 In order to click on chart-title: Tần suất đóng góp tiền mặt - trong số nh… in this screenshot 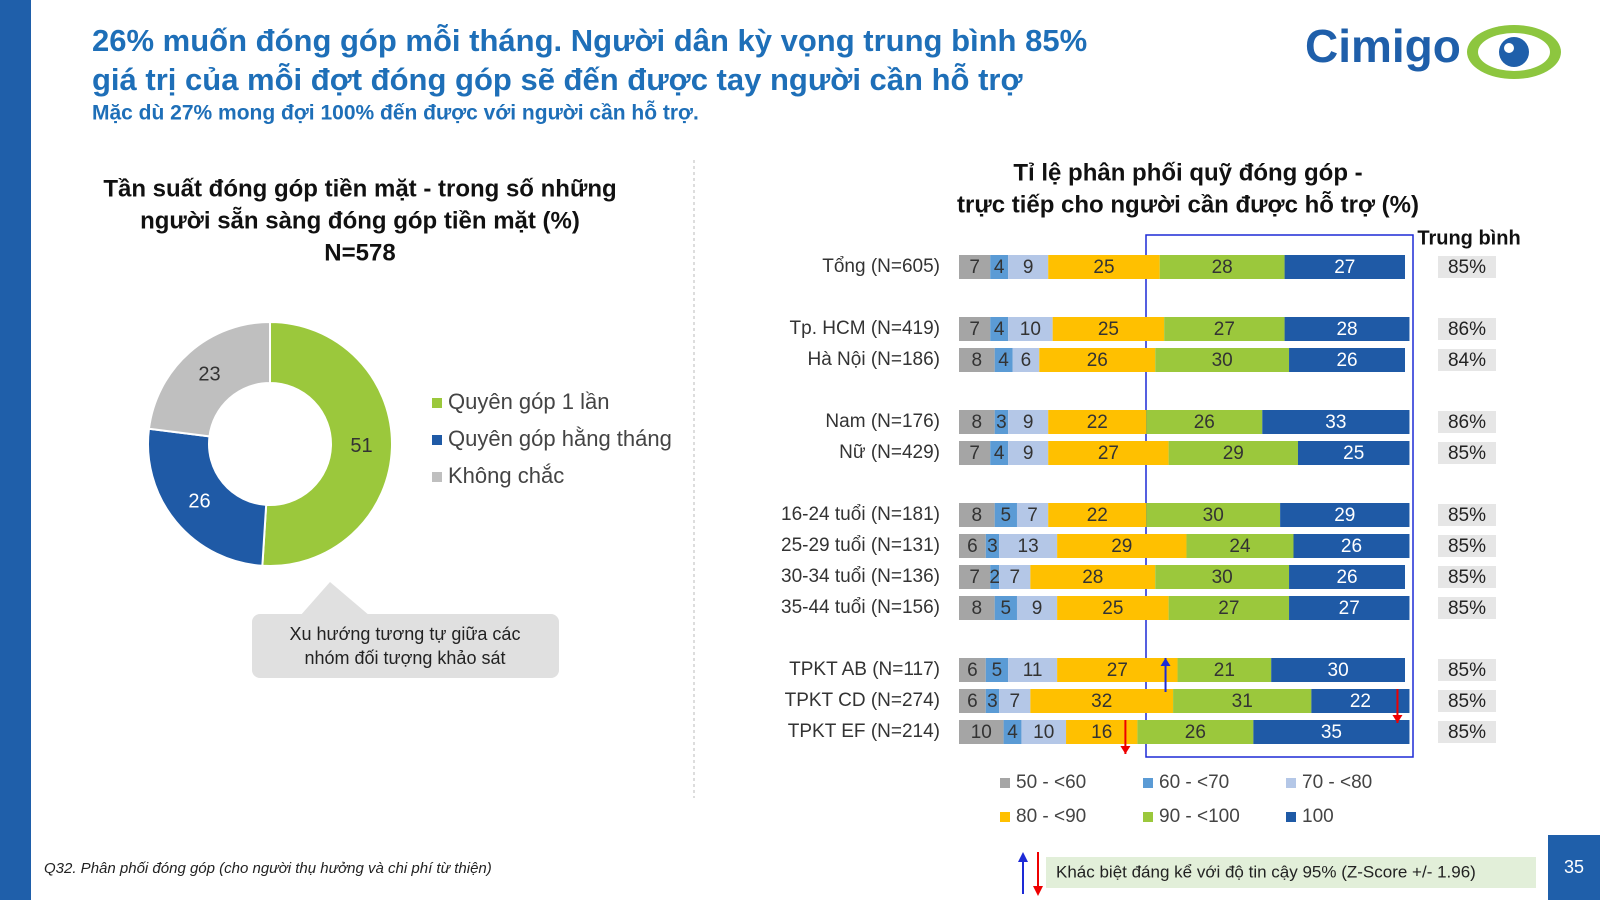, I will do `click(359, 188)`.